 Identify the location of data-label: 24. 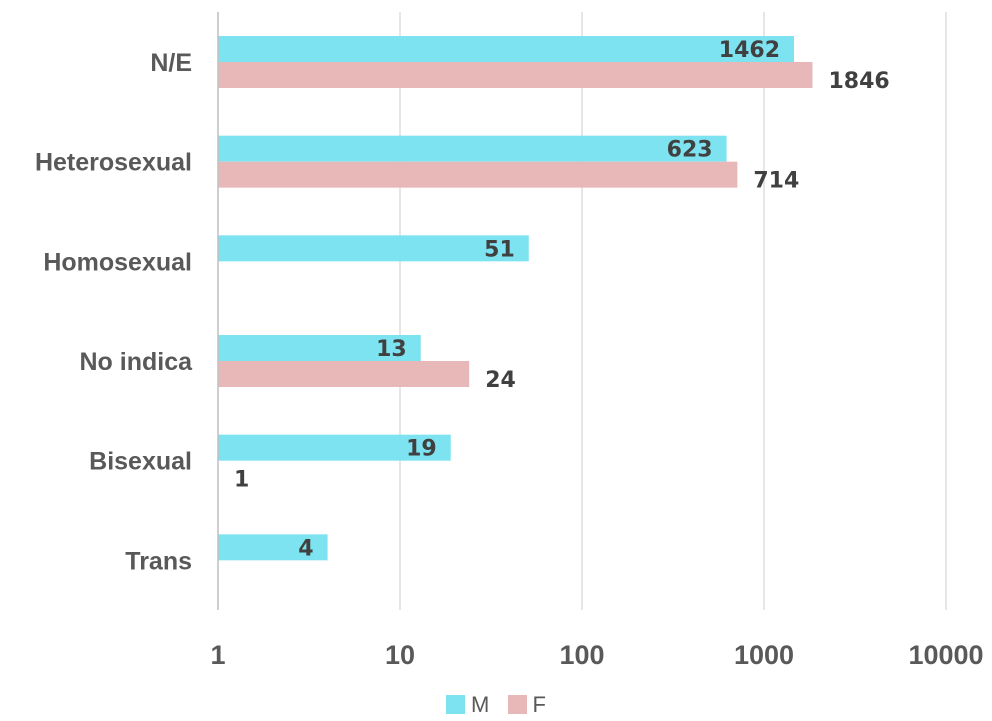
(500, 380).